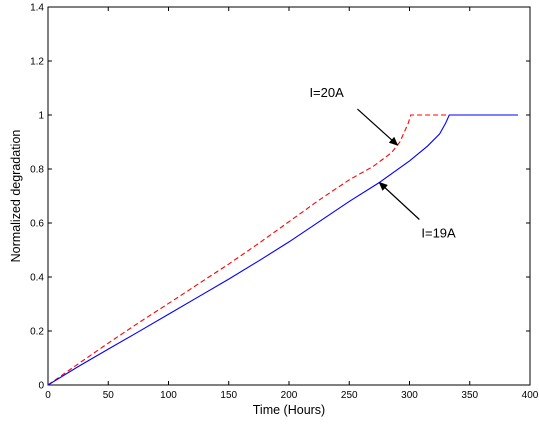  What do you see at coordinates (469, 395) in the screenshot?
I see `x-tick-label: 350` at bounding box center [469, 395].